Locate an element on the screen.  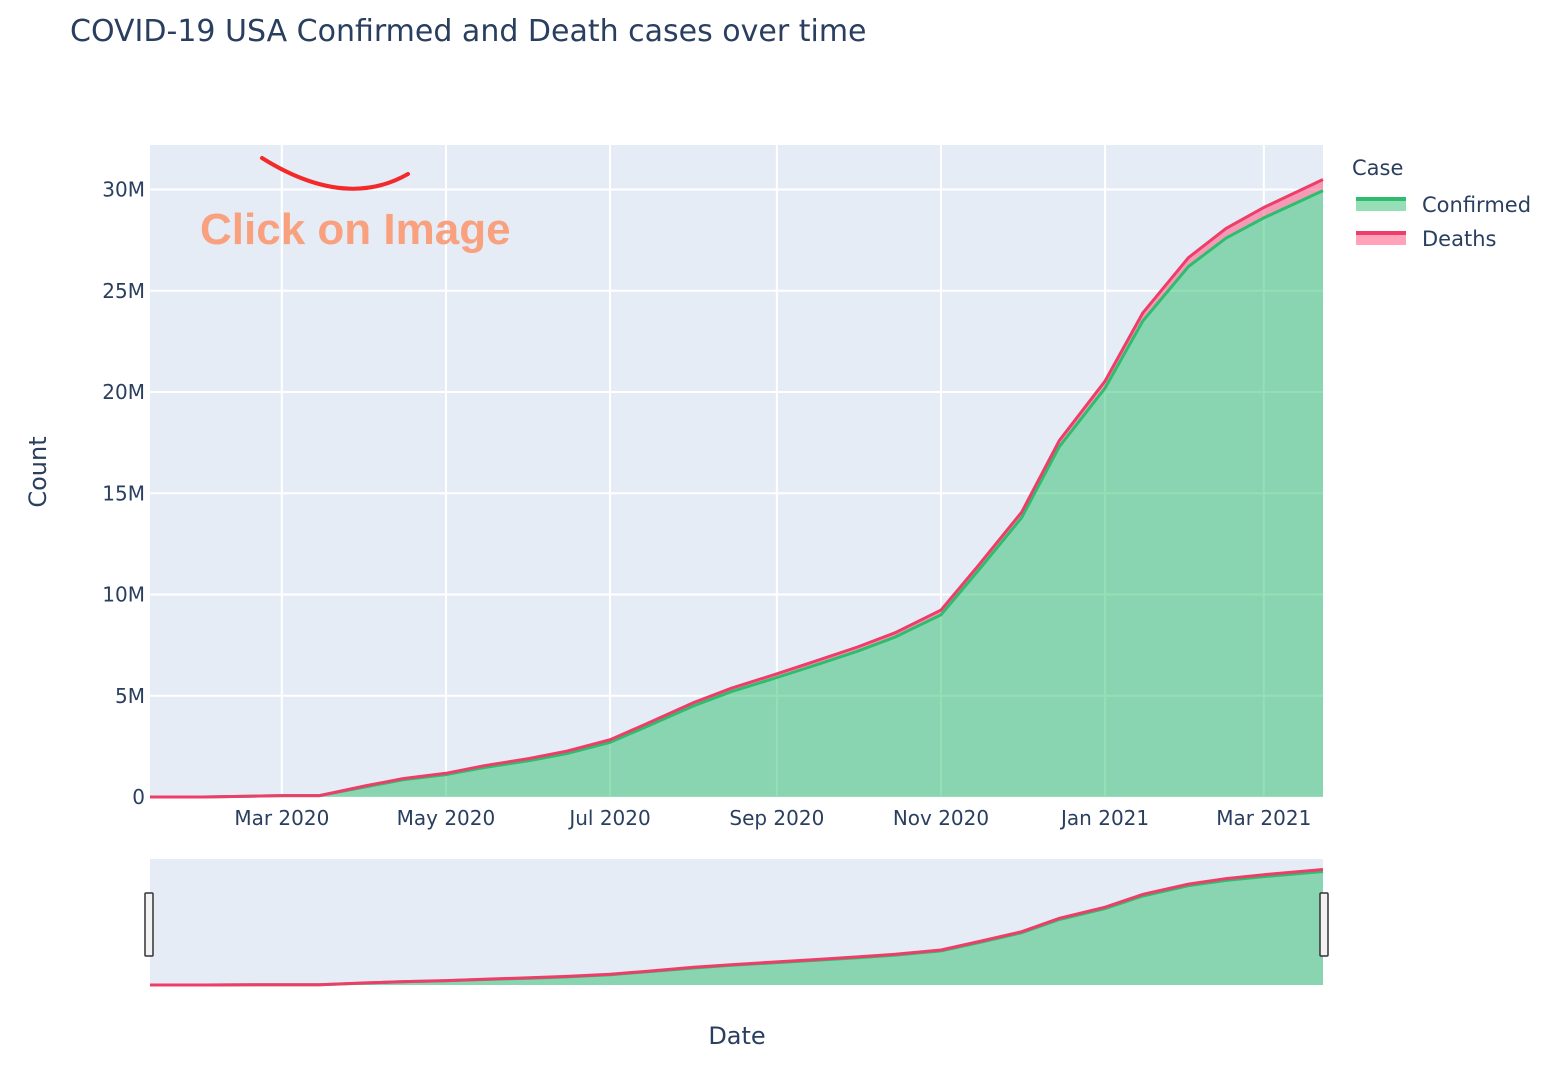
legend-item-deaths: Deaths is located at coordinates (1441, 239).